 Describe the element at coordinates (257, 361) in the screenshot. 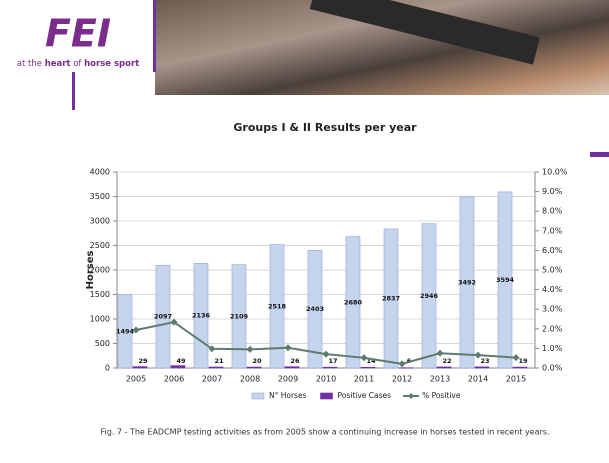

I see `data-label: 20` at that location.